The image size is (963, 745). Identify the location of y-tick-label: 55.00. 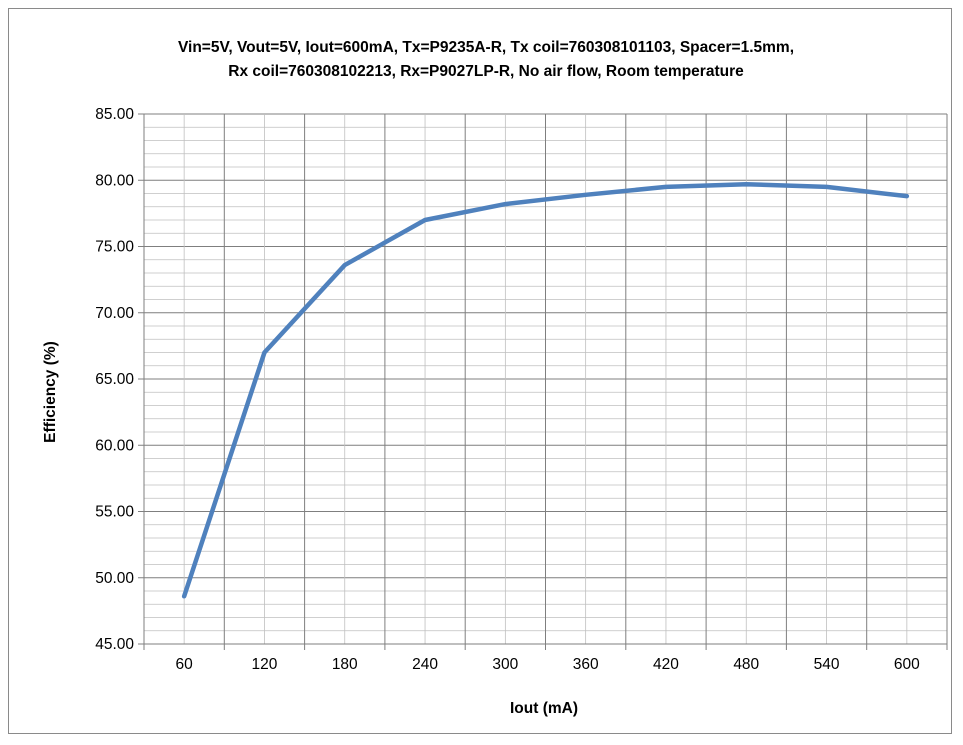
(114, 512).